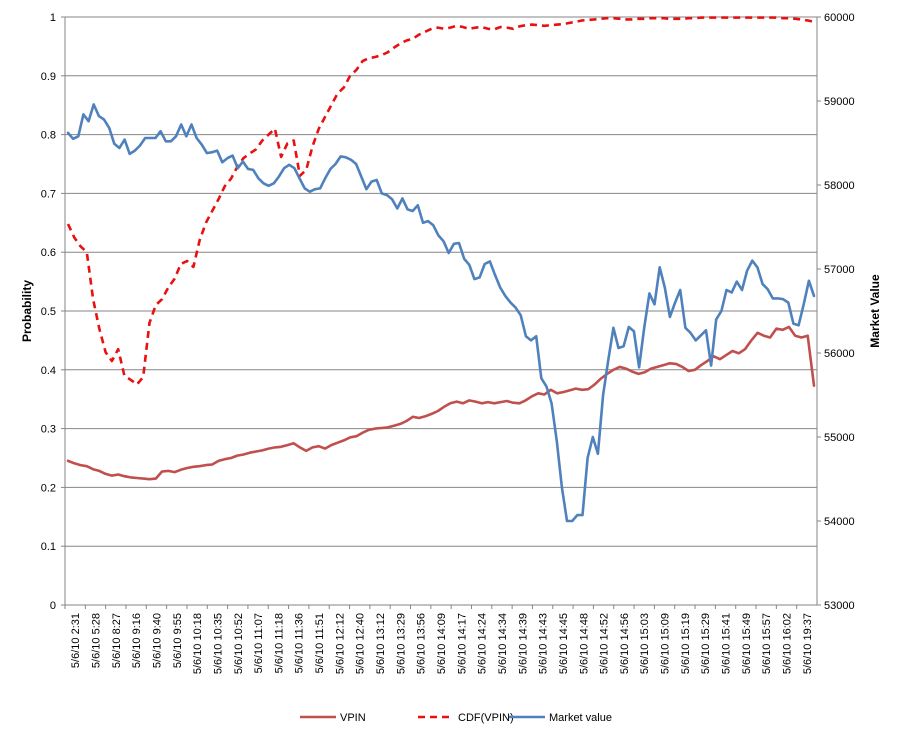  Describe the element at coordinates (767, 643) in the screenshot. I see `x-tick-label: 5/6/10 15:57` at that location.